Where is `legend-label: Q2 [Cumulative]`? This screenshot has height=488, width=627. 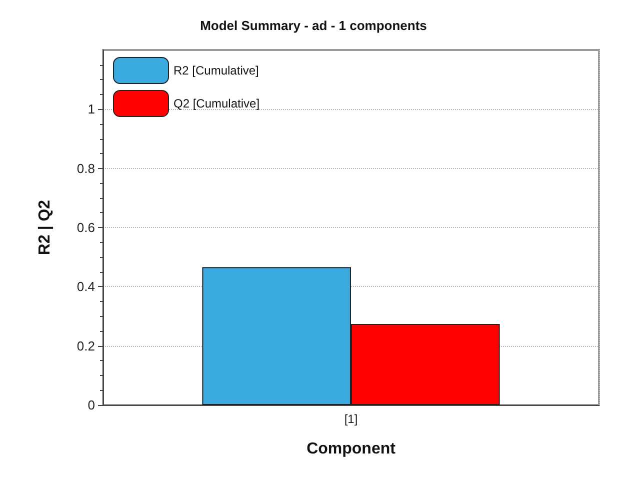 legend-label: Q2 [Cumulative] is located at coordinates (217, 103).